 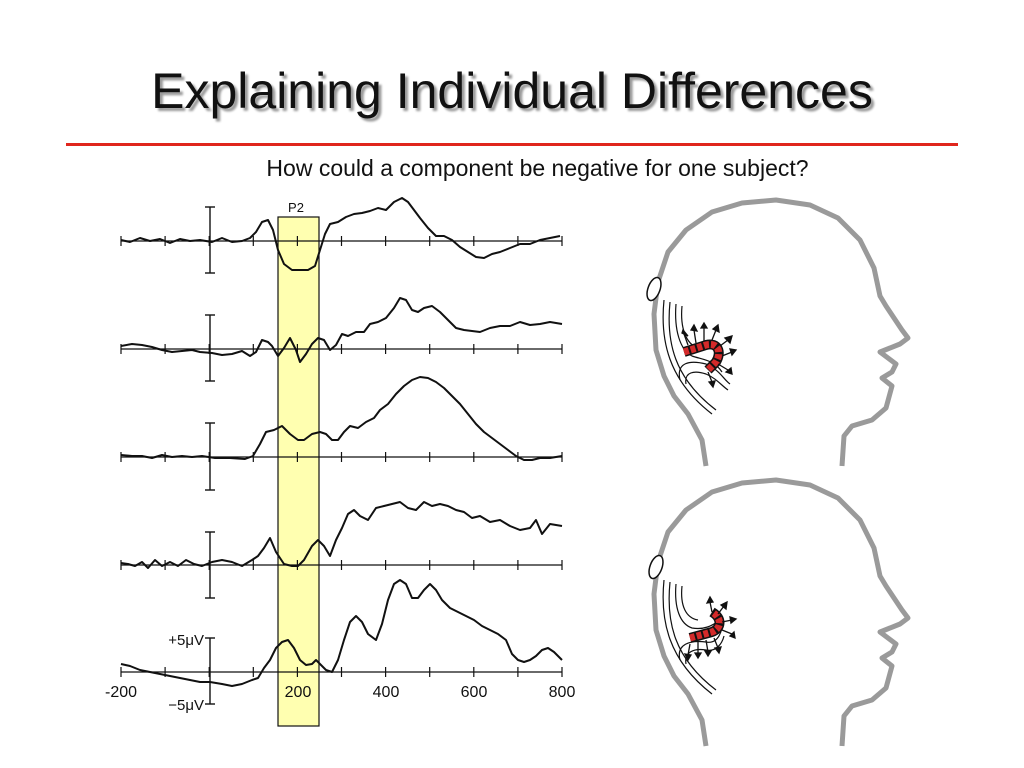 I want to click on head-bottom, so click(x=779, y=612).